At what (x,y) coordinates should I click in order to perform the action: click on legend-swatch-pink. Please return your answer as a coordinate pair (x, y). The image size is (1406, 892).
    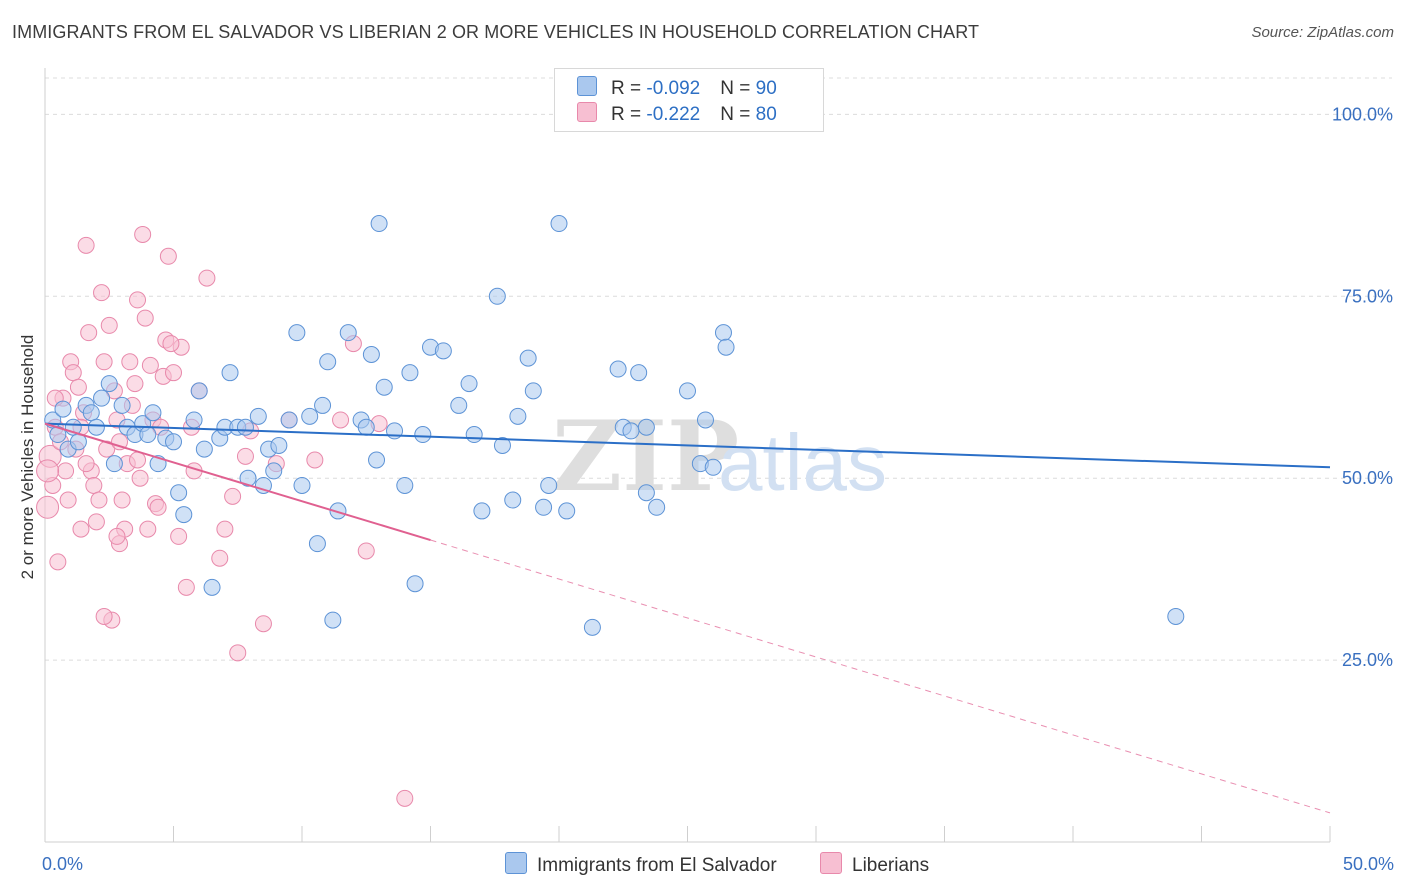
    Looking at the image, I should click on (587, 112).